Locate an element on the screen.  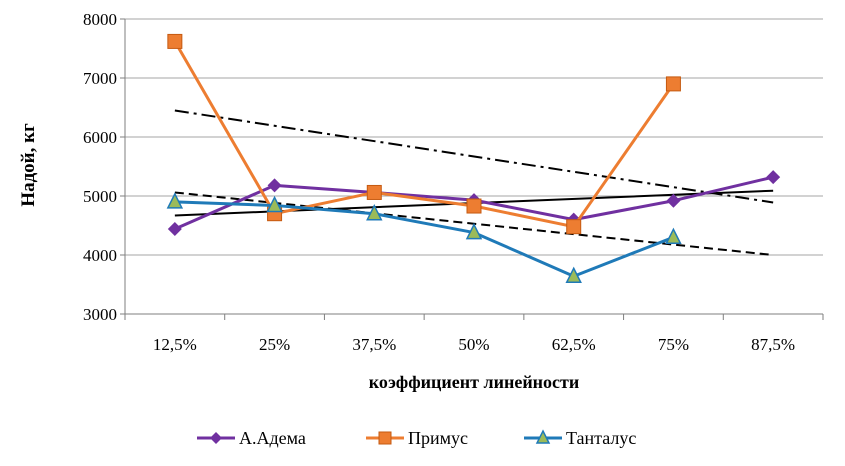
y-tick-label: 4000 is located at coordinates (100, 255).